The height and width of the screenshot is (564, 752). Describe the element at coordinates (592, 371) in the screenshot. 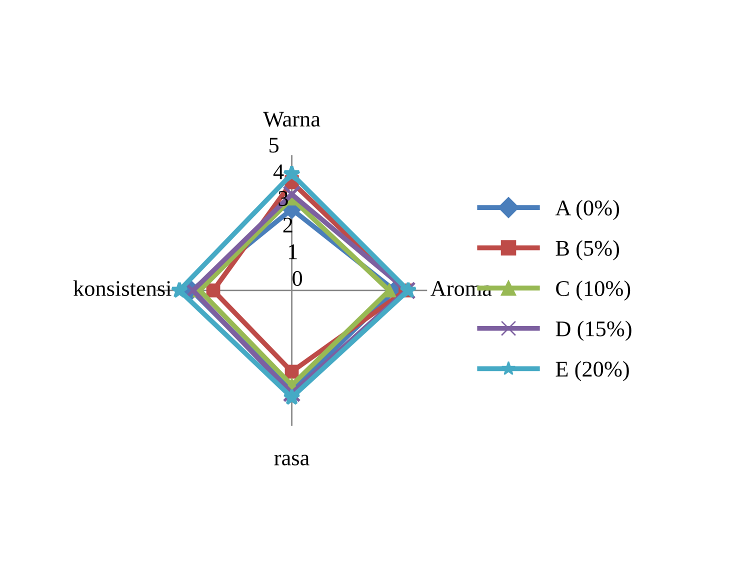

I see `legend-label: E (20%)` at that location.